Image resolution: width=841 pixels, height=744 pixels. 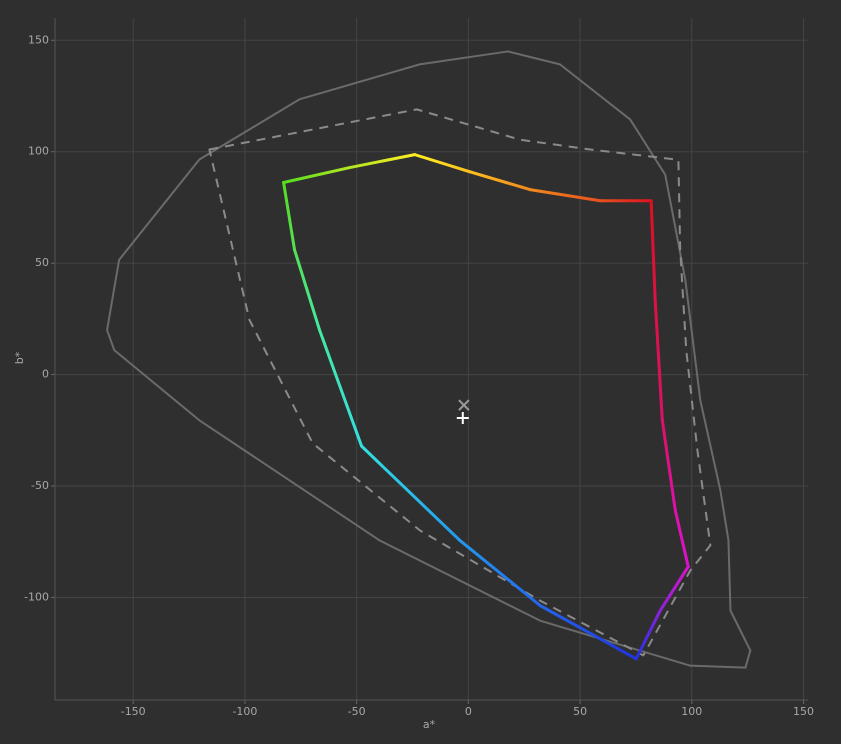 What do you see at coordinates (36, 596) in the screenshot?
I see `y-tick-label: -100` at bounding box center [36, 596].